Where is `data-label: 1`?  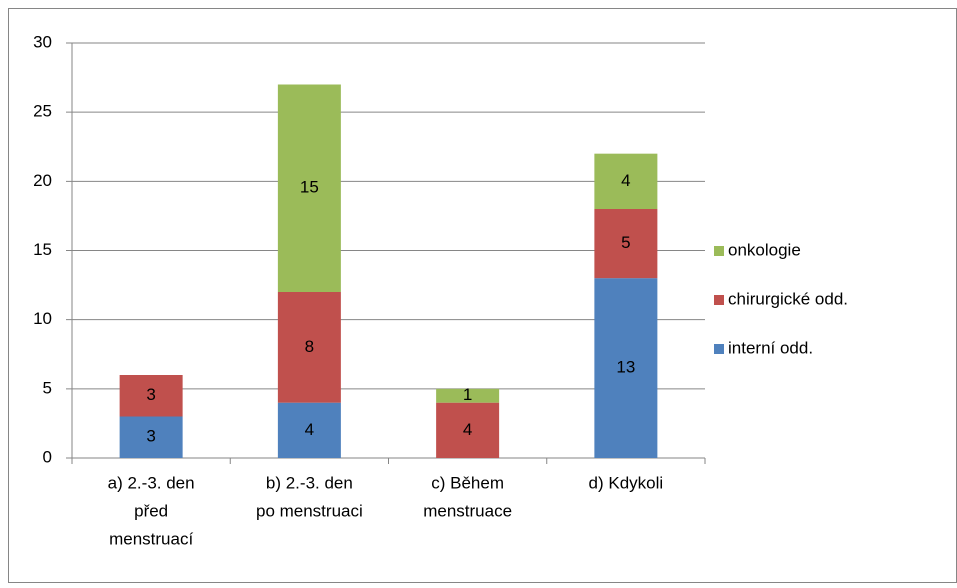 data-label: 1 is located at coordinates (467, 394).